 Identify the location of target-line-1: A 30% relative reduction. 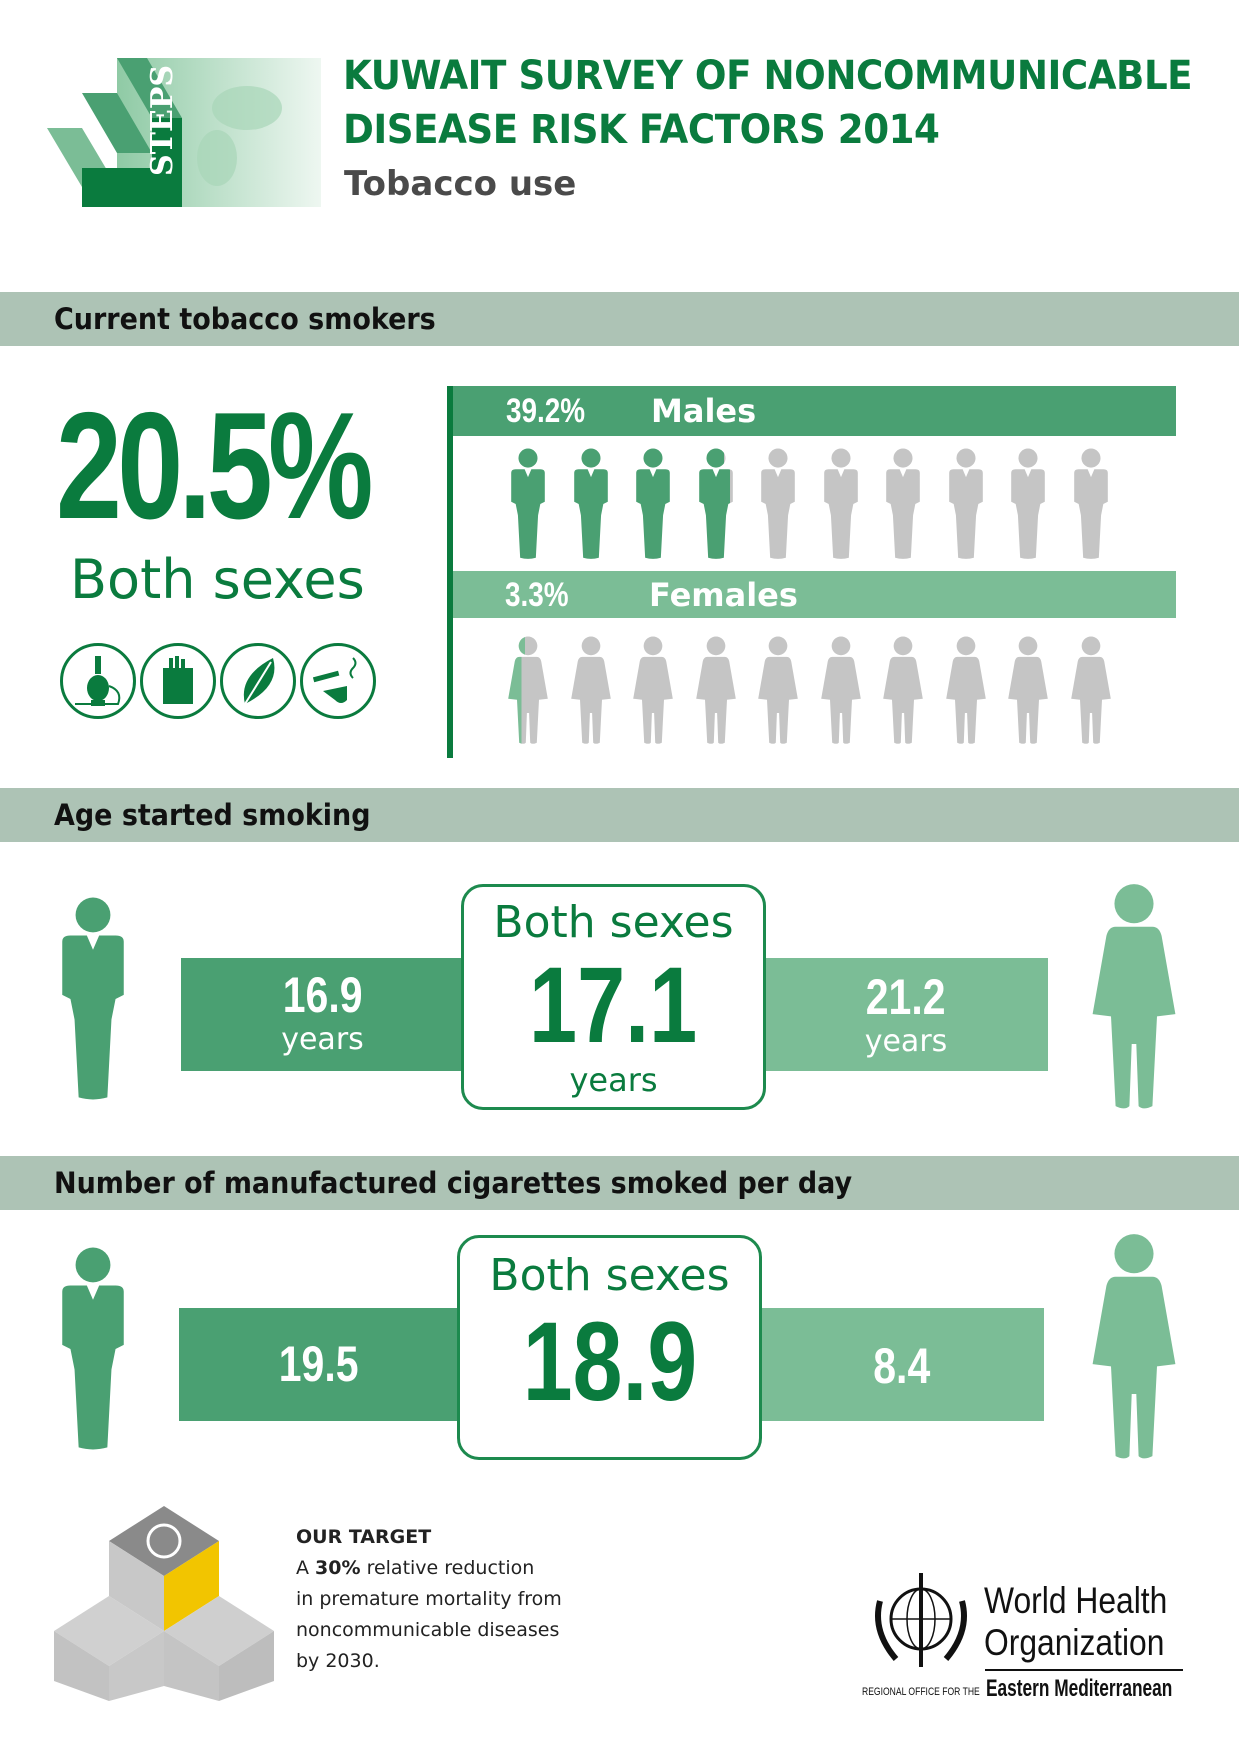
(429, 1568).